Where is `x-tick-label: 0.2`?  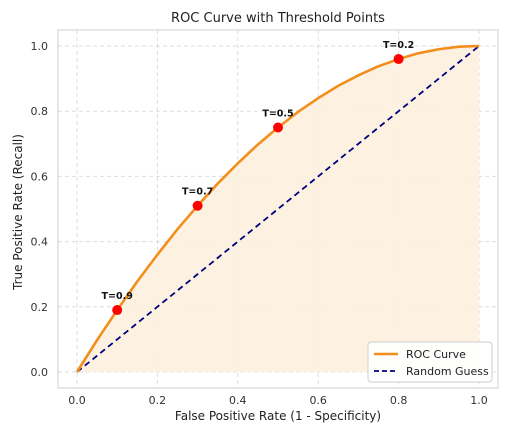 x-tick-label: 0.2 is located at coordinates (158, 400).